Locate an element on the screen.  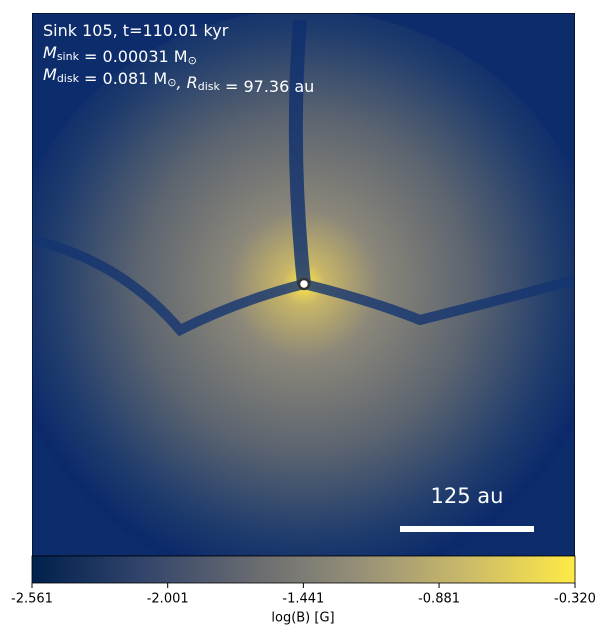
annotation: Msink = 0.00031 M⊙ is located at coordinates (120, 55).